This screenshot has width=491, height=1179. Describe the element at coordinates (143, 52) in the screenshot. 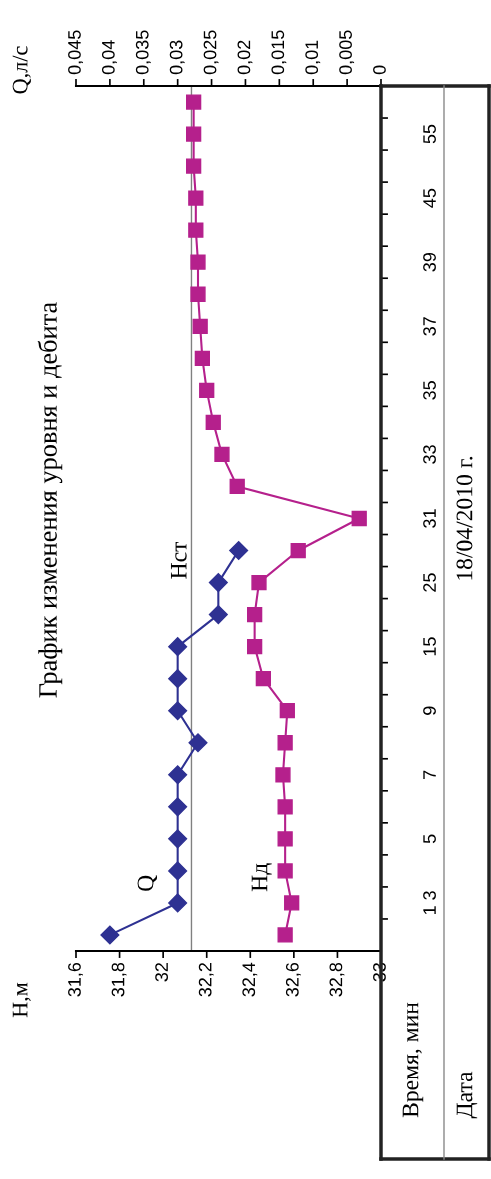

I see `x2-tick-label: 0,035` at that location.